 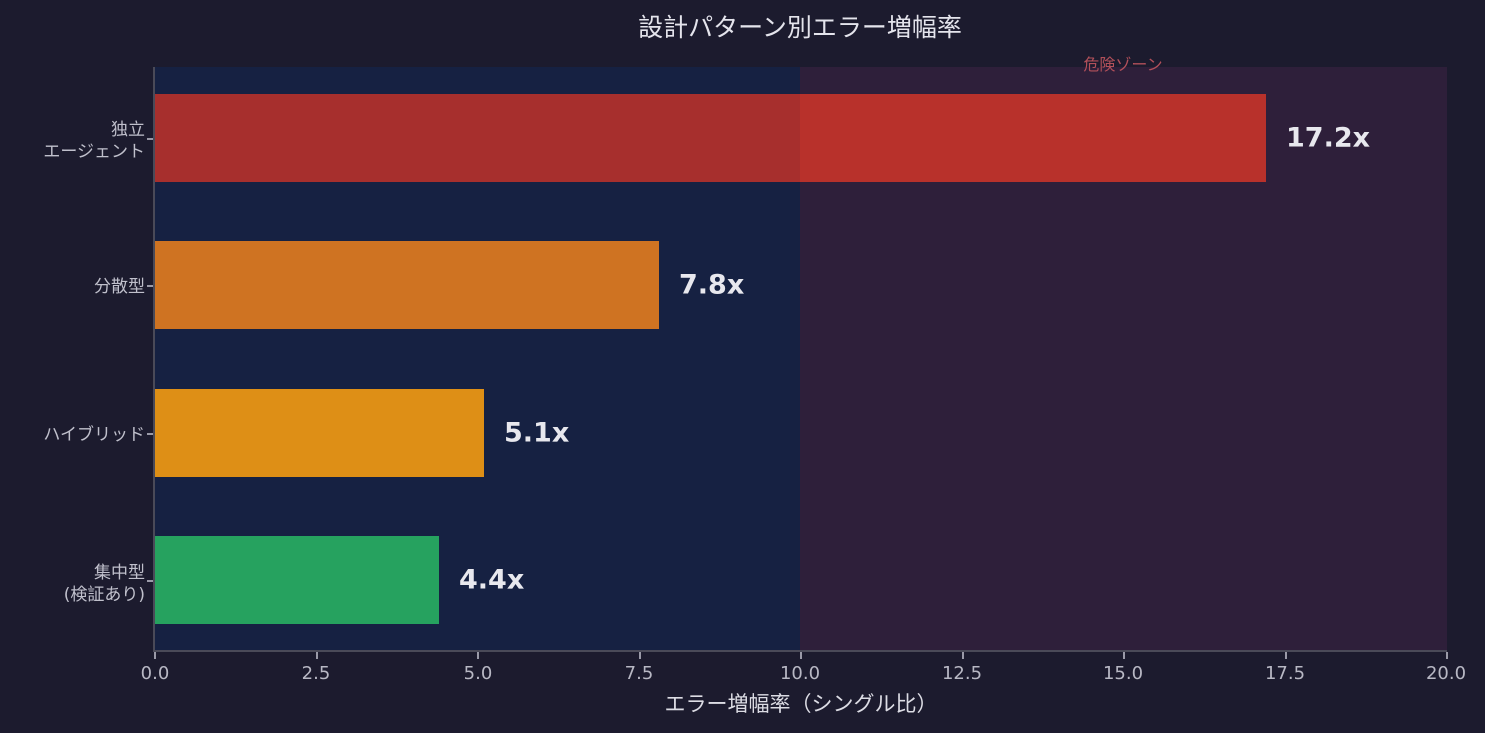 I want to click on value-label-centralized: 4.4x, so click(x=492, y=580).